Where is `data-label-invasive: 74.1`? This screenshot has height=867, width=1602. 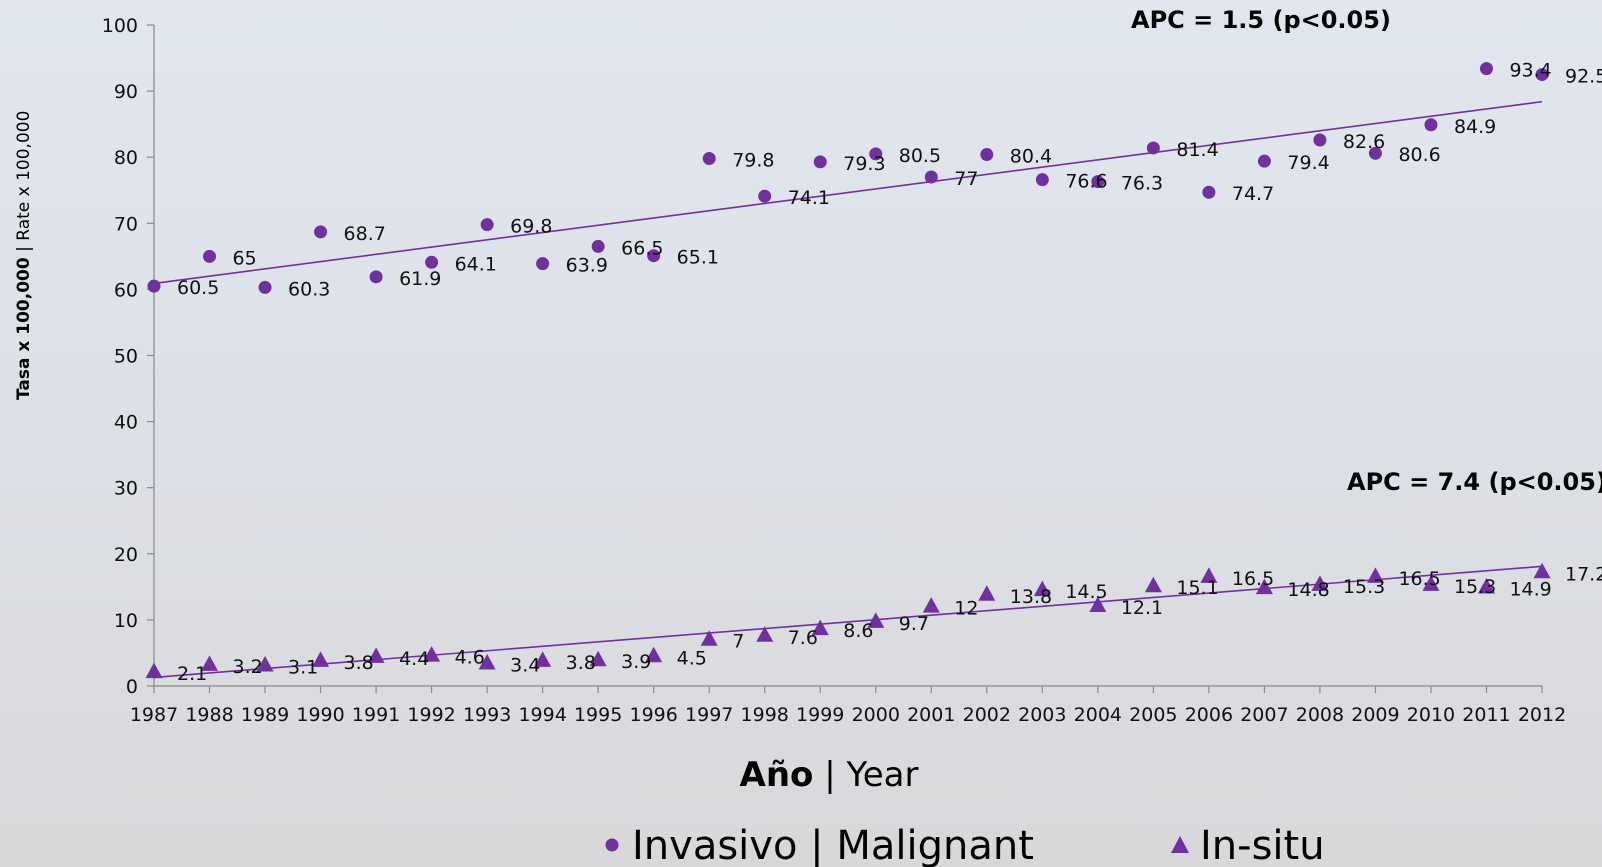 data-label-invasive: 74.1 is located at coordinates (809, 198).